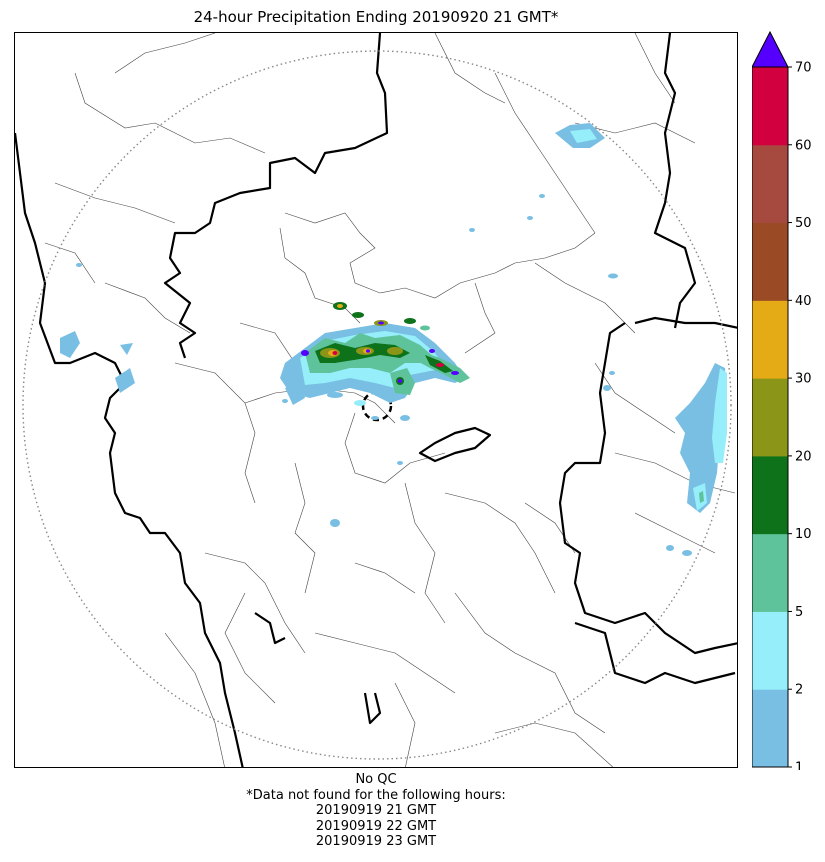 The width and height of the screenshot is (825, 862). What do you see at coordinates (376, 779) in the screenshot?
I see `qc-label: No QC` at bounding box center [376, 779].